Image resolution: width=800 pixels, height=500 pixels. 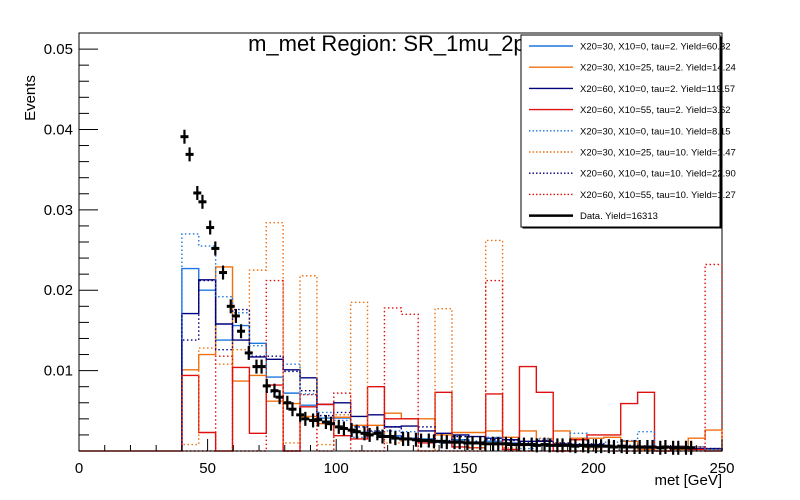 I want to click on legend-entry: X20=60, X10=0, tau=10. Yield=22.90, so click(x=632, y=174).